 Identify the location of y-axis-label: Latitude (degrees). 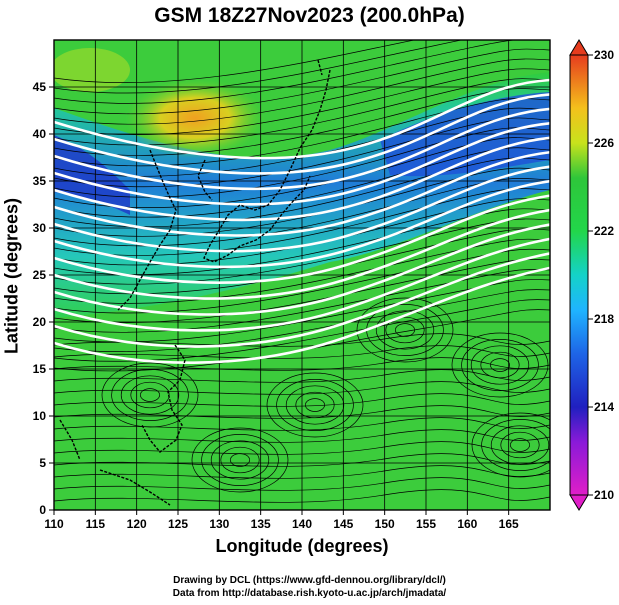
(11, 276).